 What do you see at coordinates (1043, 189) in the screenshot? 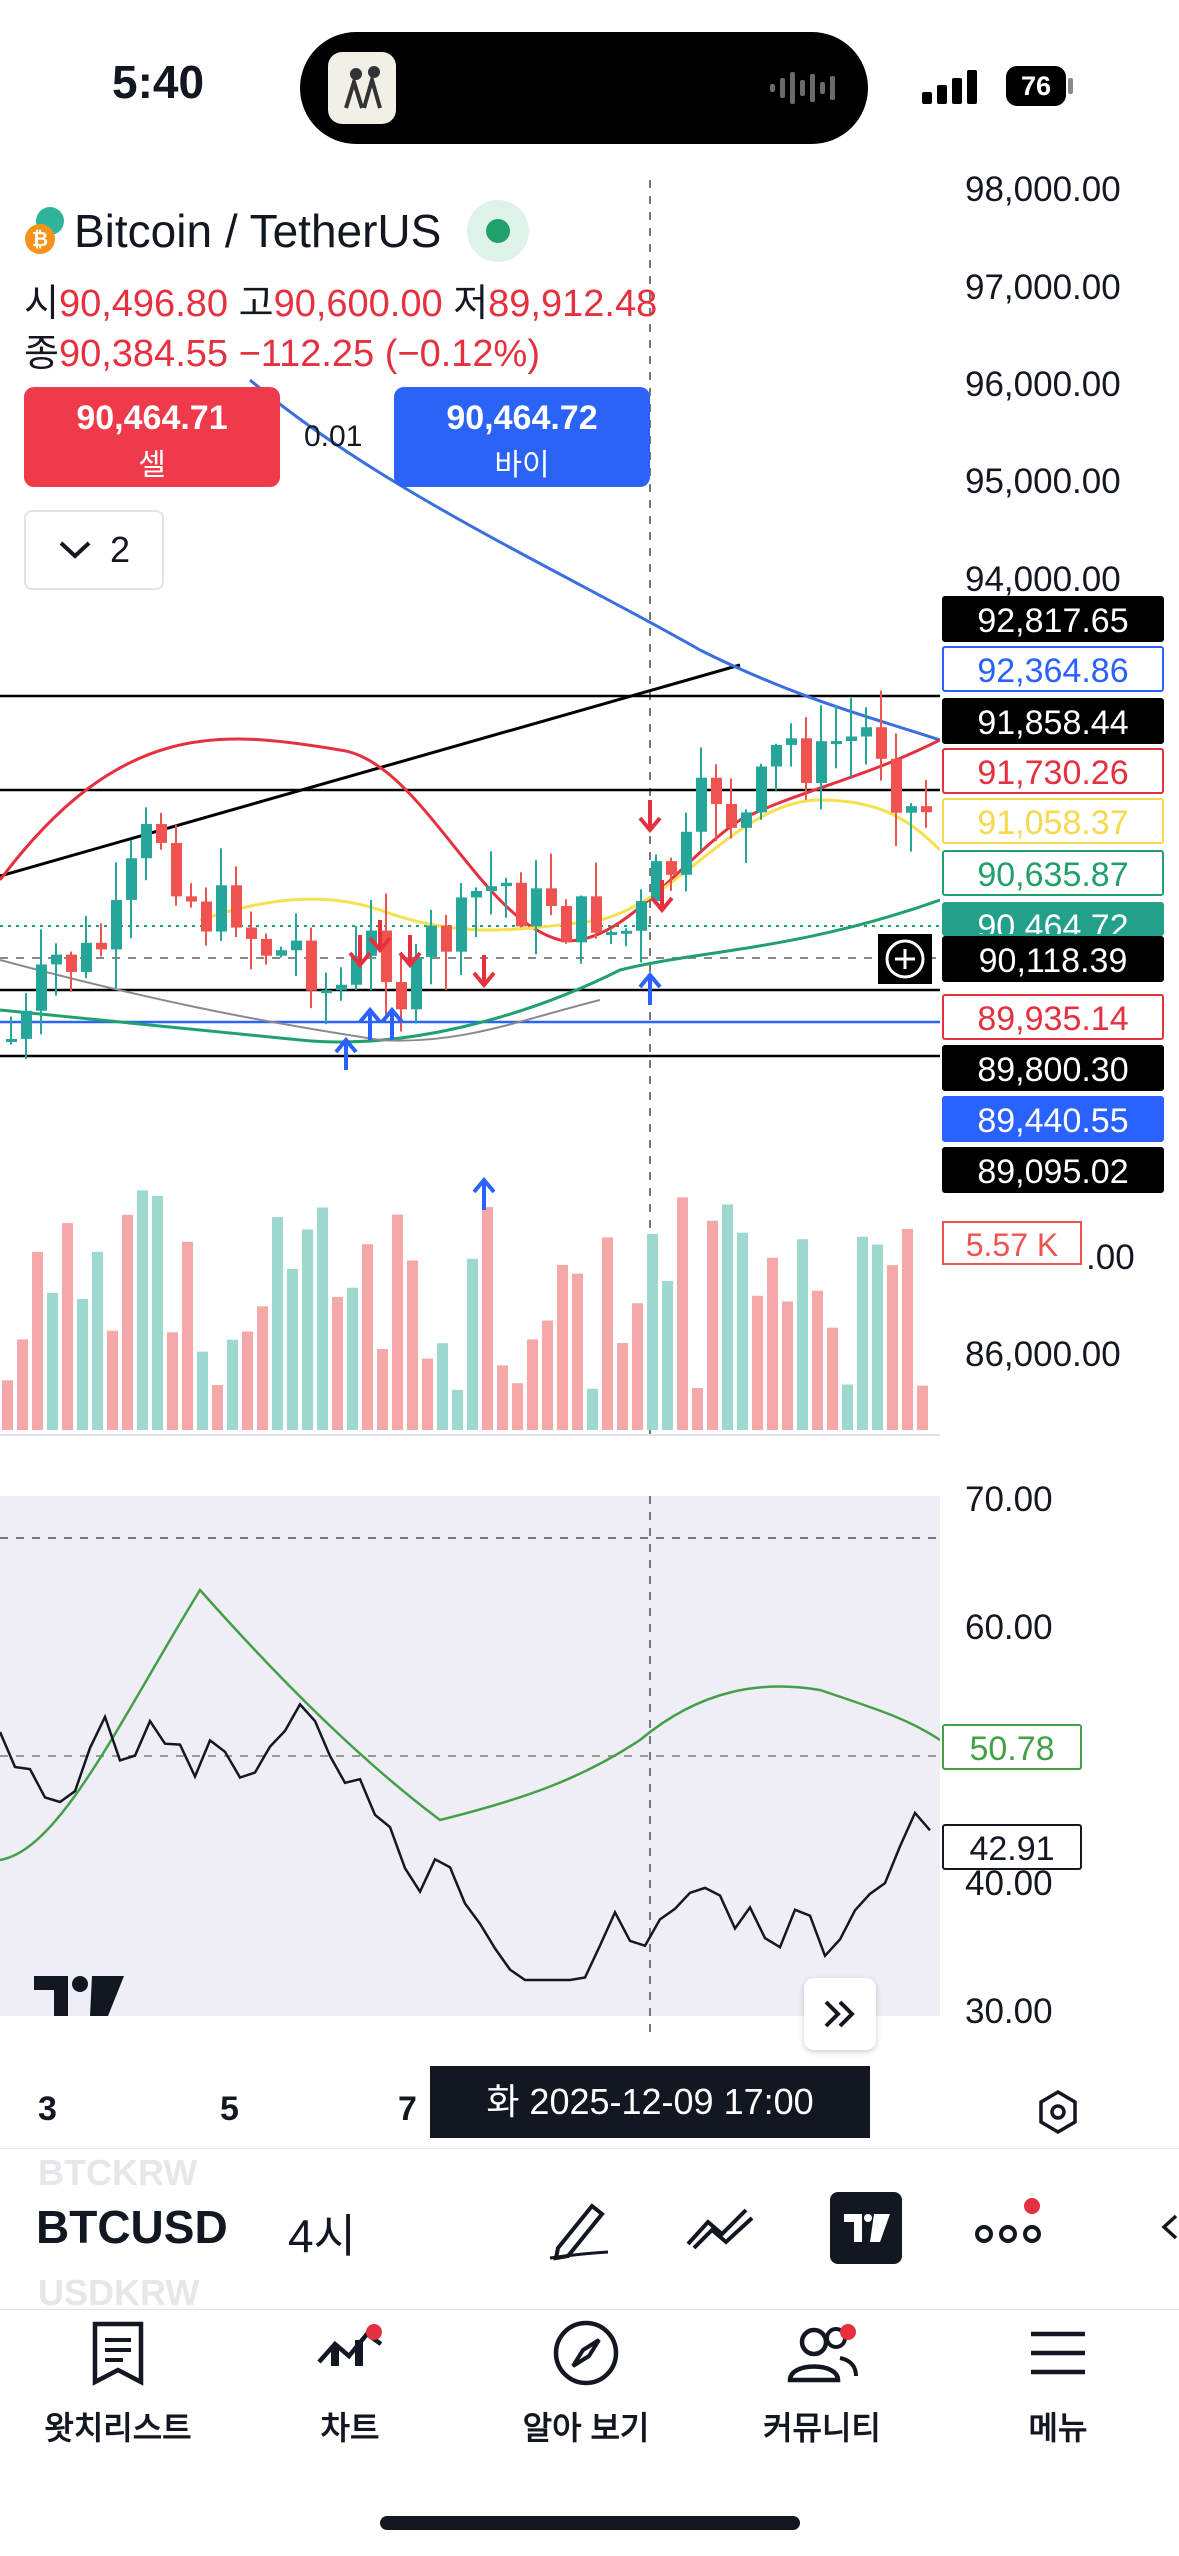
I see `price-axis-label: 98,000.00` at bounding box center [1043, 189].